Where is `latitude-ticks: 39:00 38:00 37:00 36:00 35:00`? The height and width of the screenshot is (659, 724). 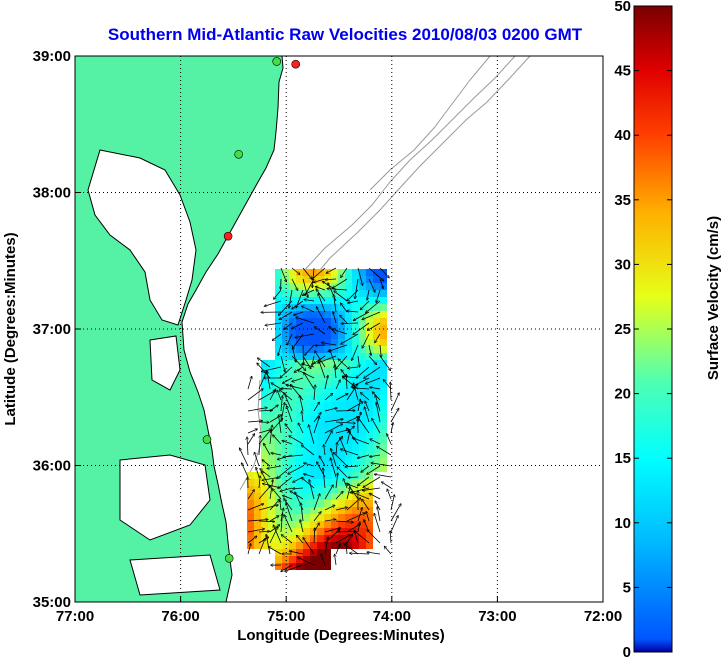
latitude-ticks: 39:00 38:00 37:00 36:00 35:00 is located at coordinates (57, 329).